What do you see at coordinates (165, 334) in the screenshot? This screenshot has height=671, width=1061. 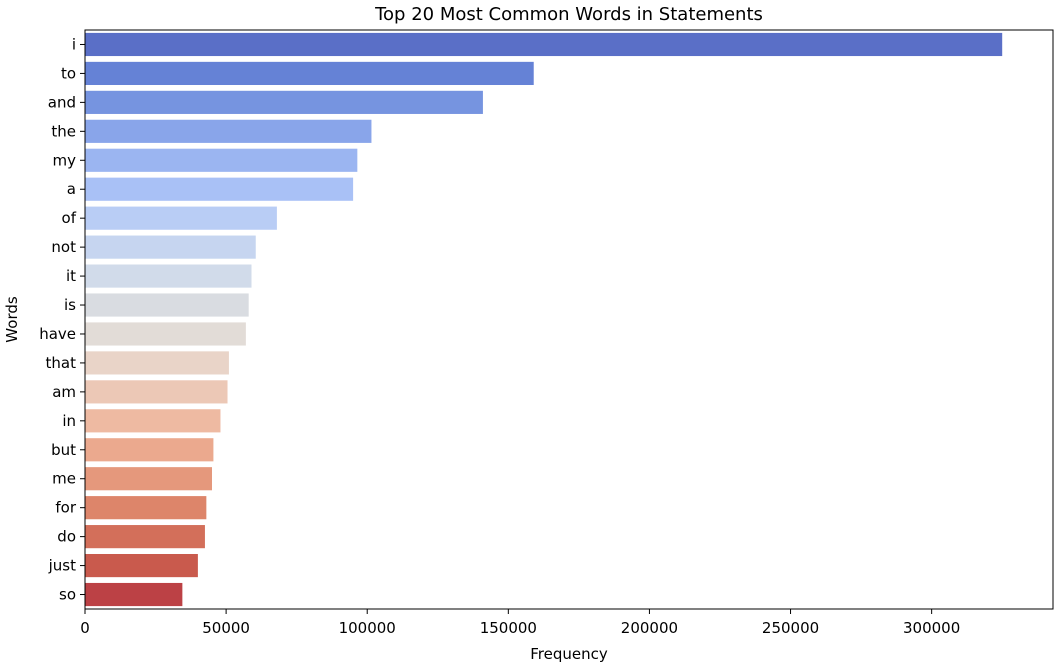 I see `bar-have` at bounding box center [165, 334].